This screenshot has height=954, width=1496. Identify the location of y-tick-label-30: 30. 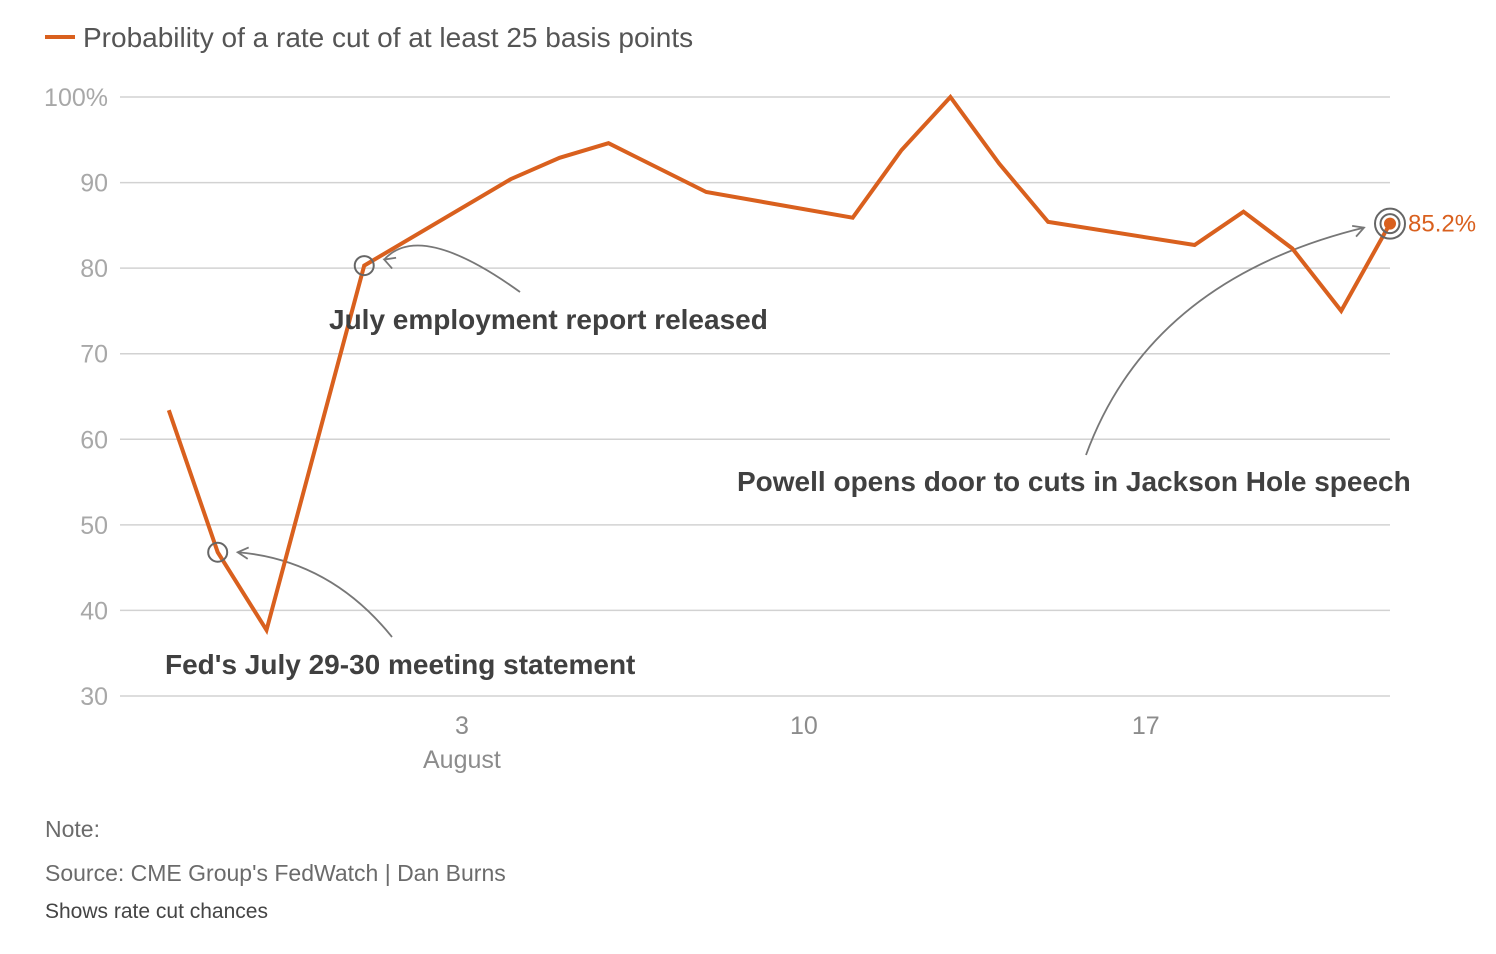
(94, 697).